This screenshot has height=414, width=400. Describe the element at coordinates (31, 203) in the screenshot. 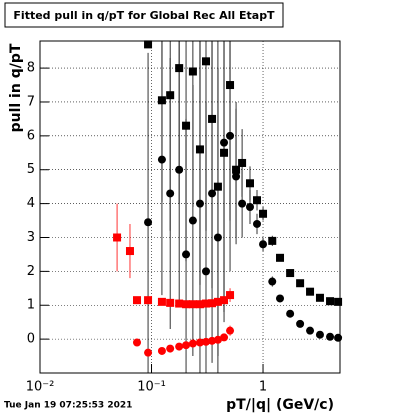

I see `y-tick-label: 4` at that location.